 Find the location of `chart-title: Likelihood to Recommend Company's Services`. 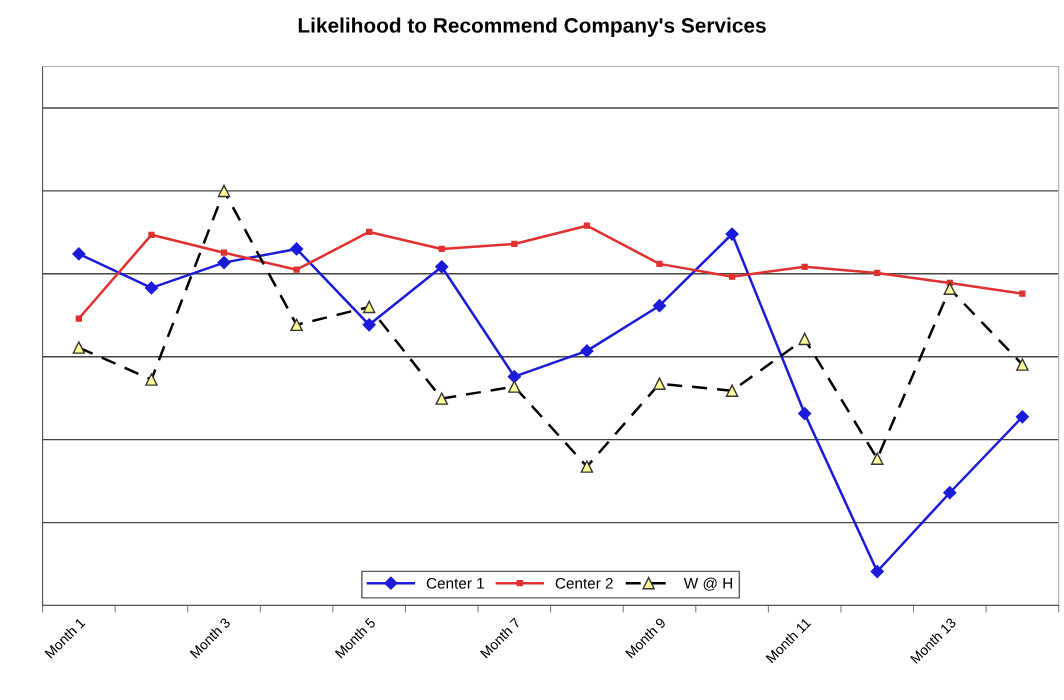

chart-title: Likelihood to Recommend Company's Services is located at coordinates (532, 27).